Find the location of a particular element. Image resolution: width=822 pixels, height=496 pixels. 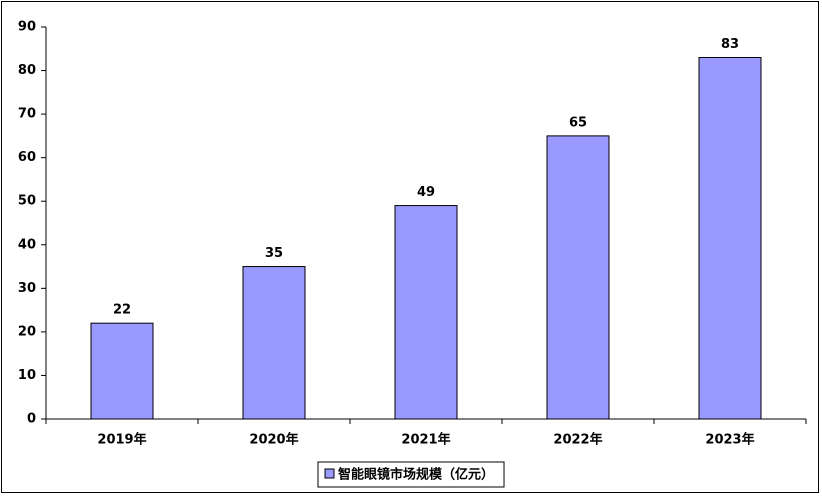

y-tick-label: 70 is located at coordinates (27, 114).